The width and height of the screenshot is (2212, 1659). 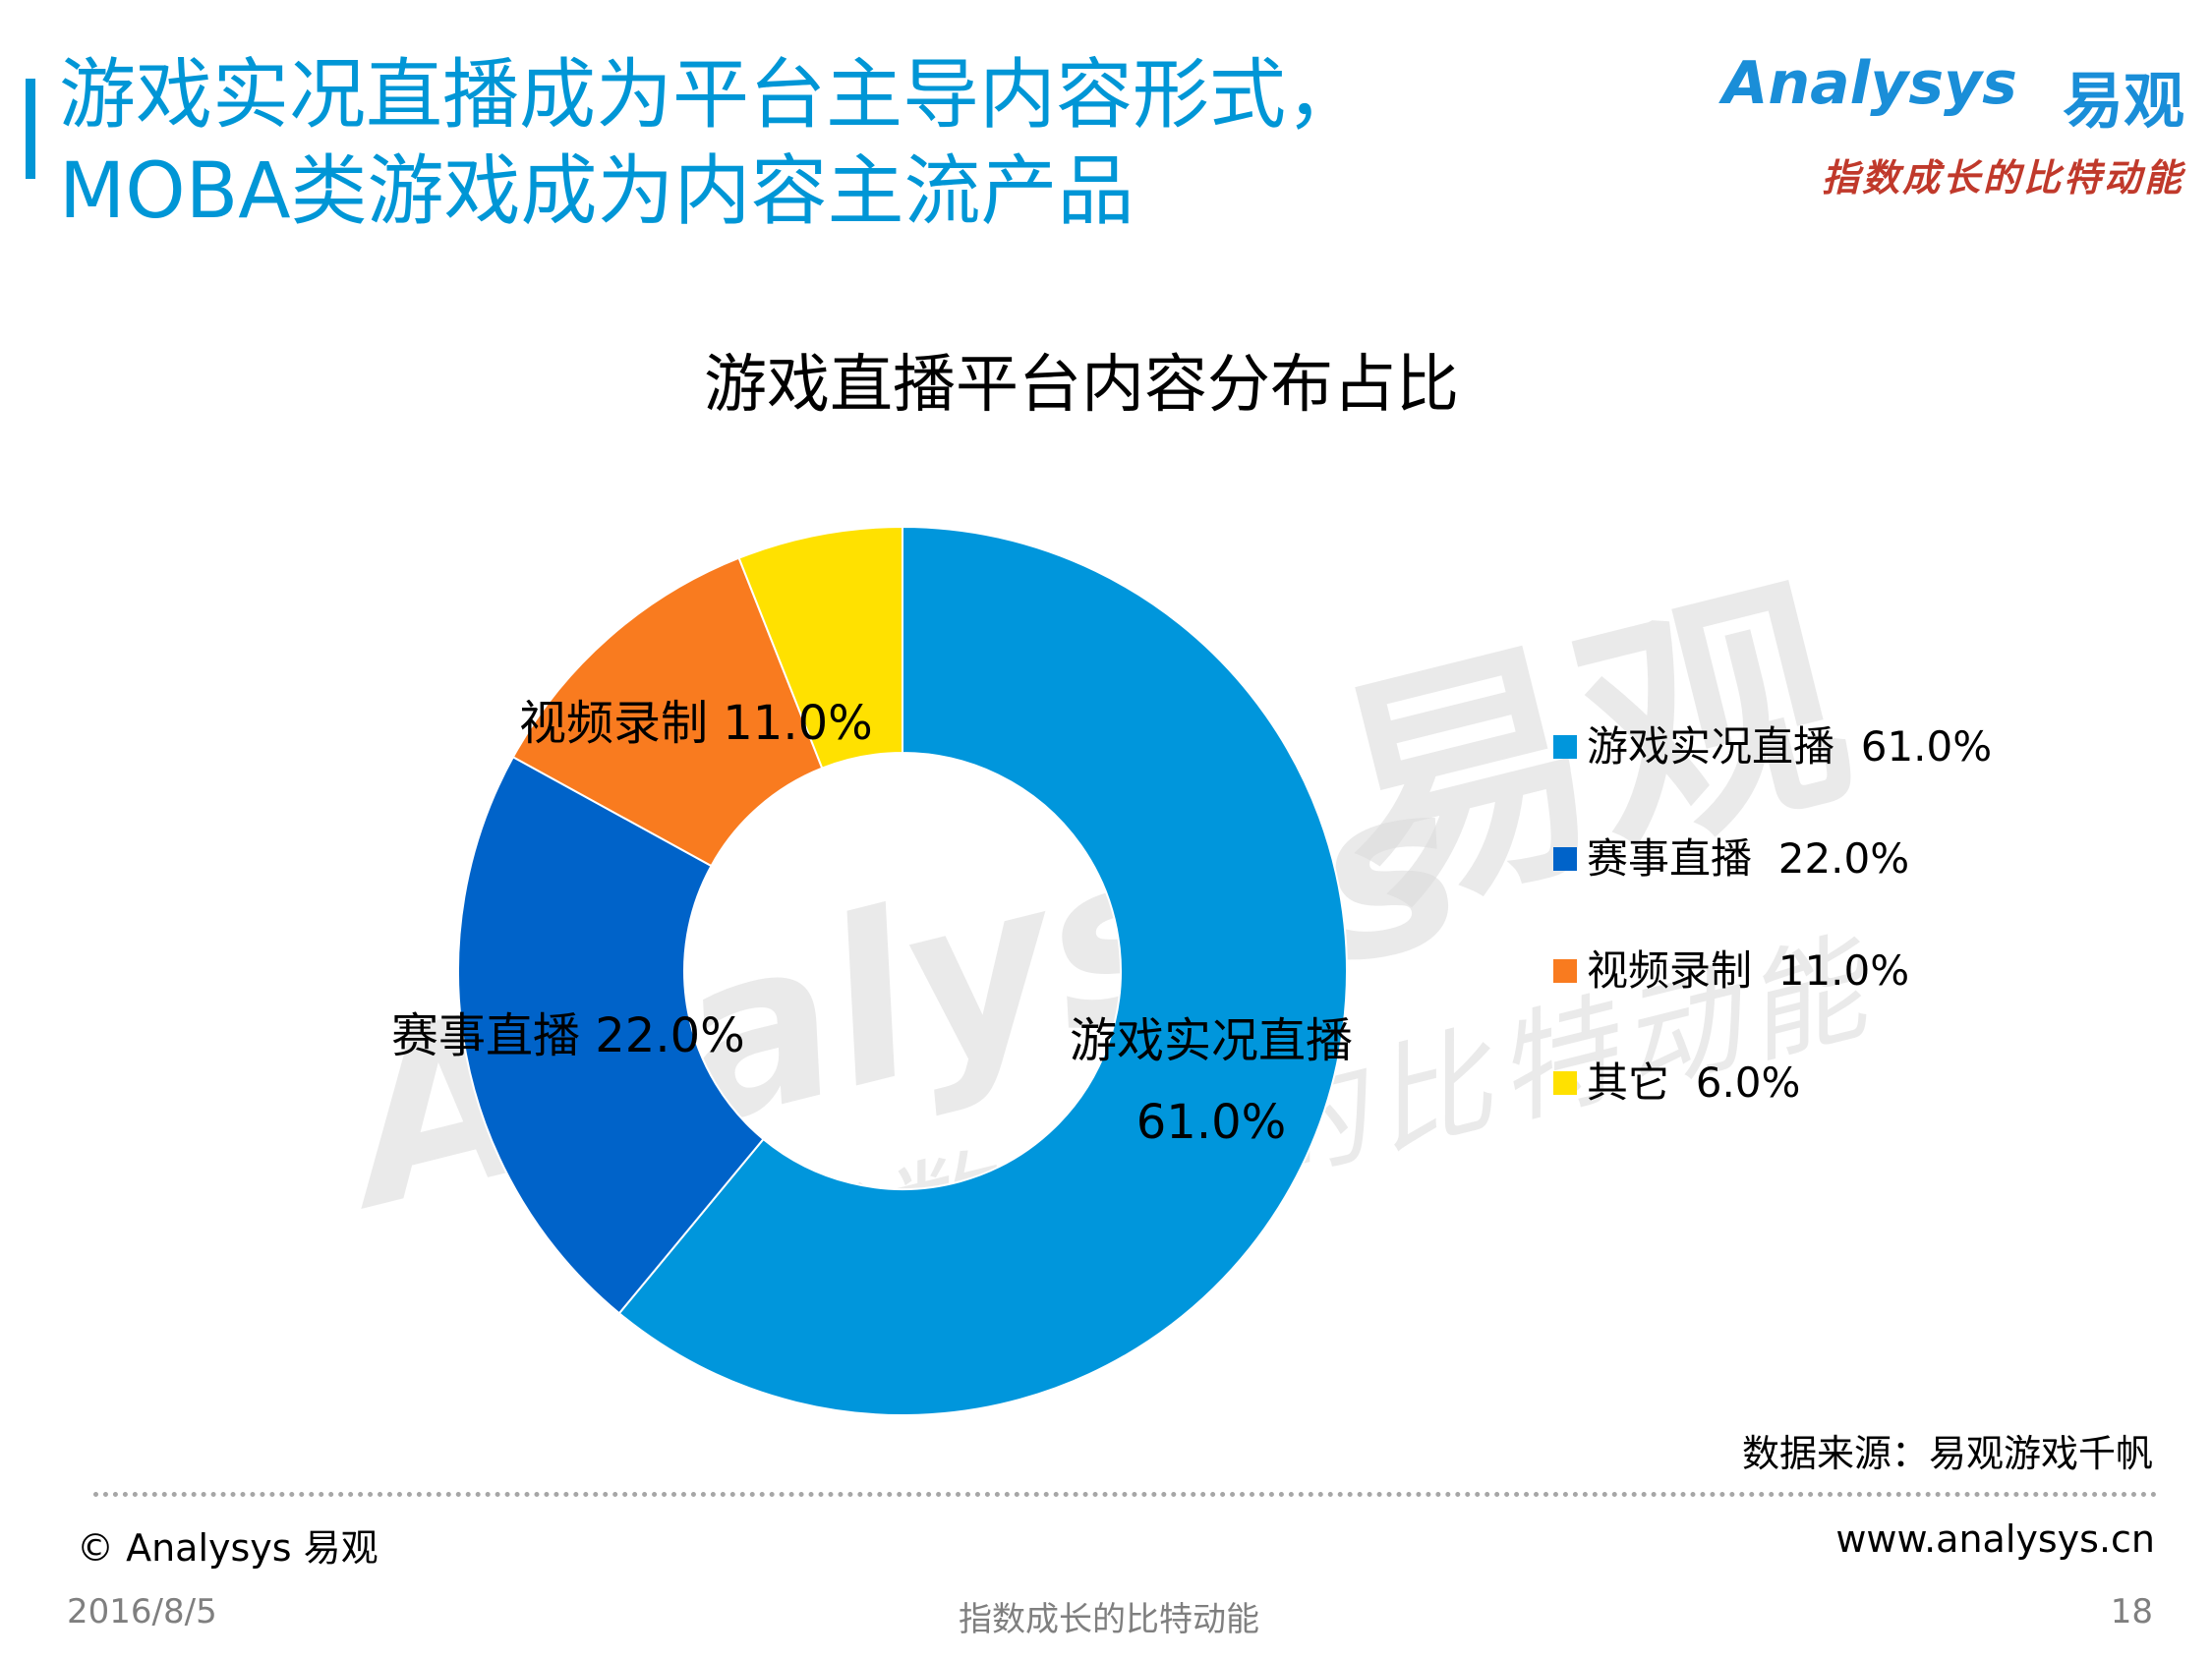 I want to click on legend-value: 6.0%, so click(x=1748, y=1082).